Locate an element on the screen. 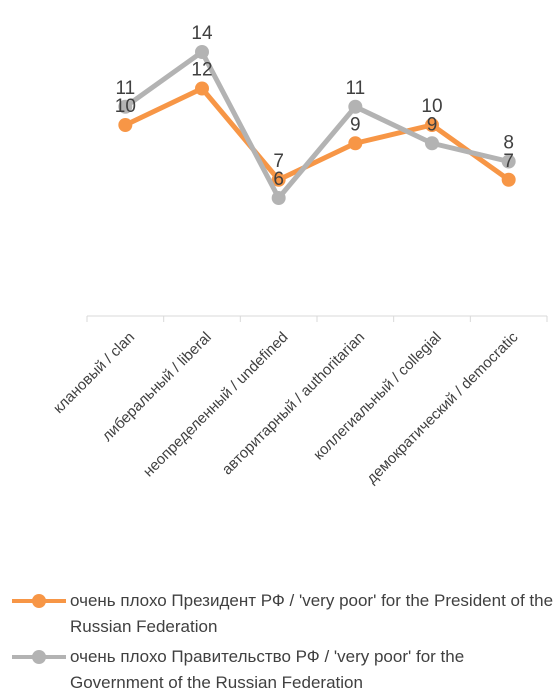 The height and width of the screenshot is (700, 560). legend-marker-president is located at coordinates (39, 601).